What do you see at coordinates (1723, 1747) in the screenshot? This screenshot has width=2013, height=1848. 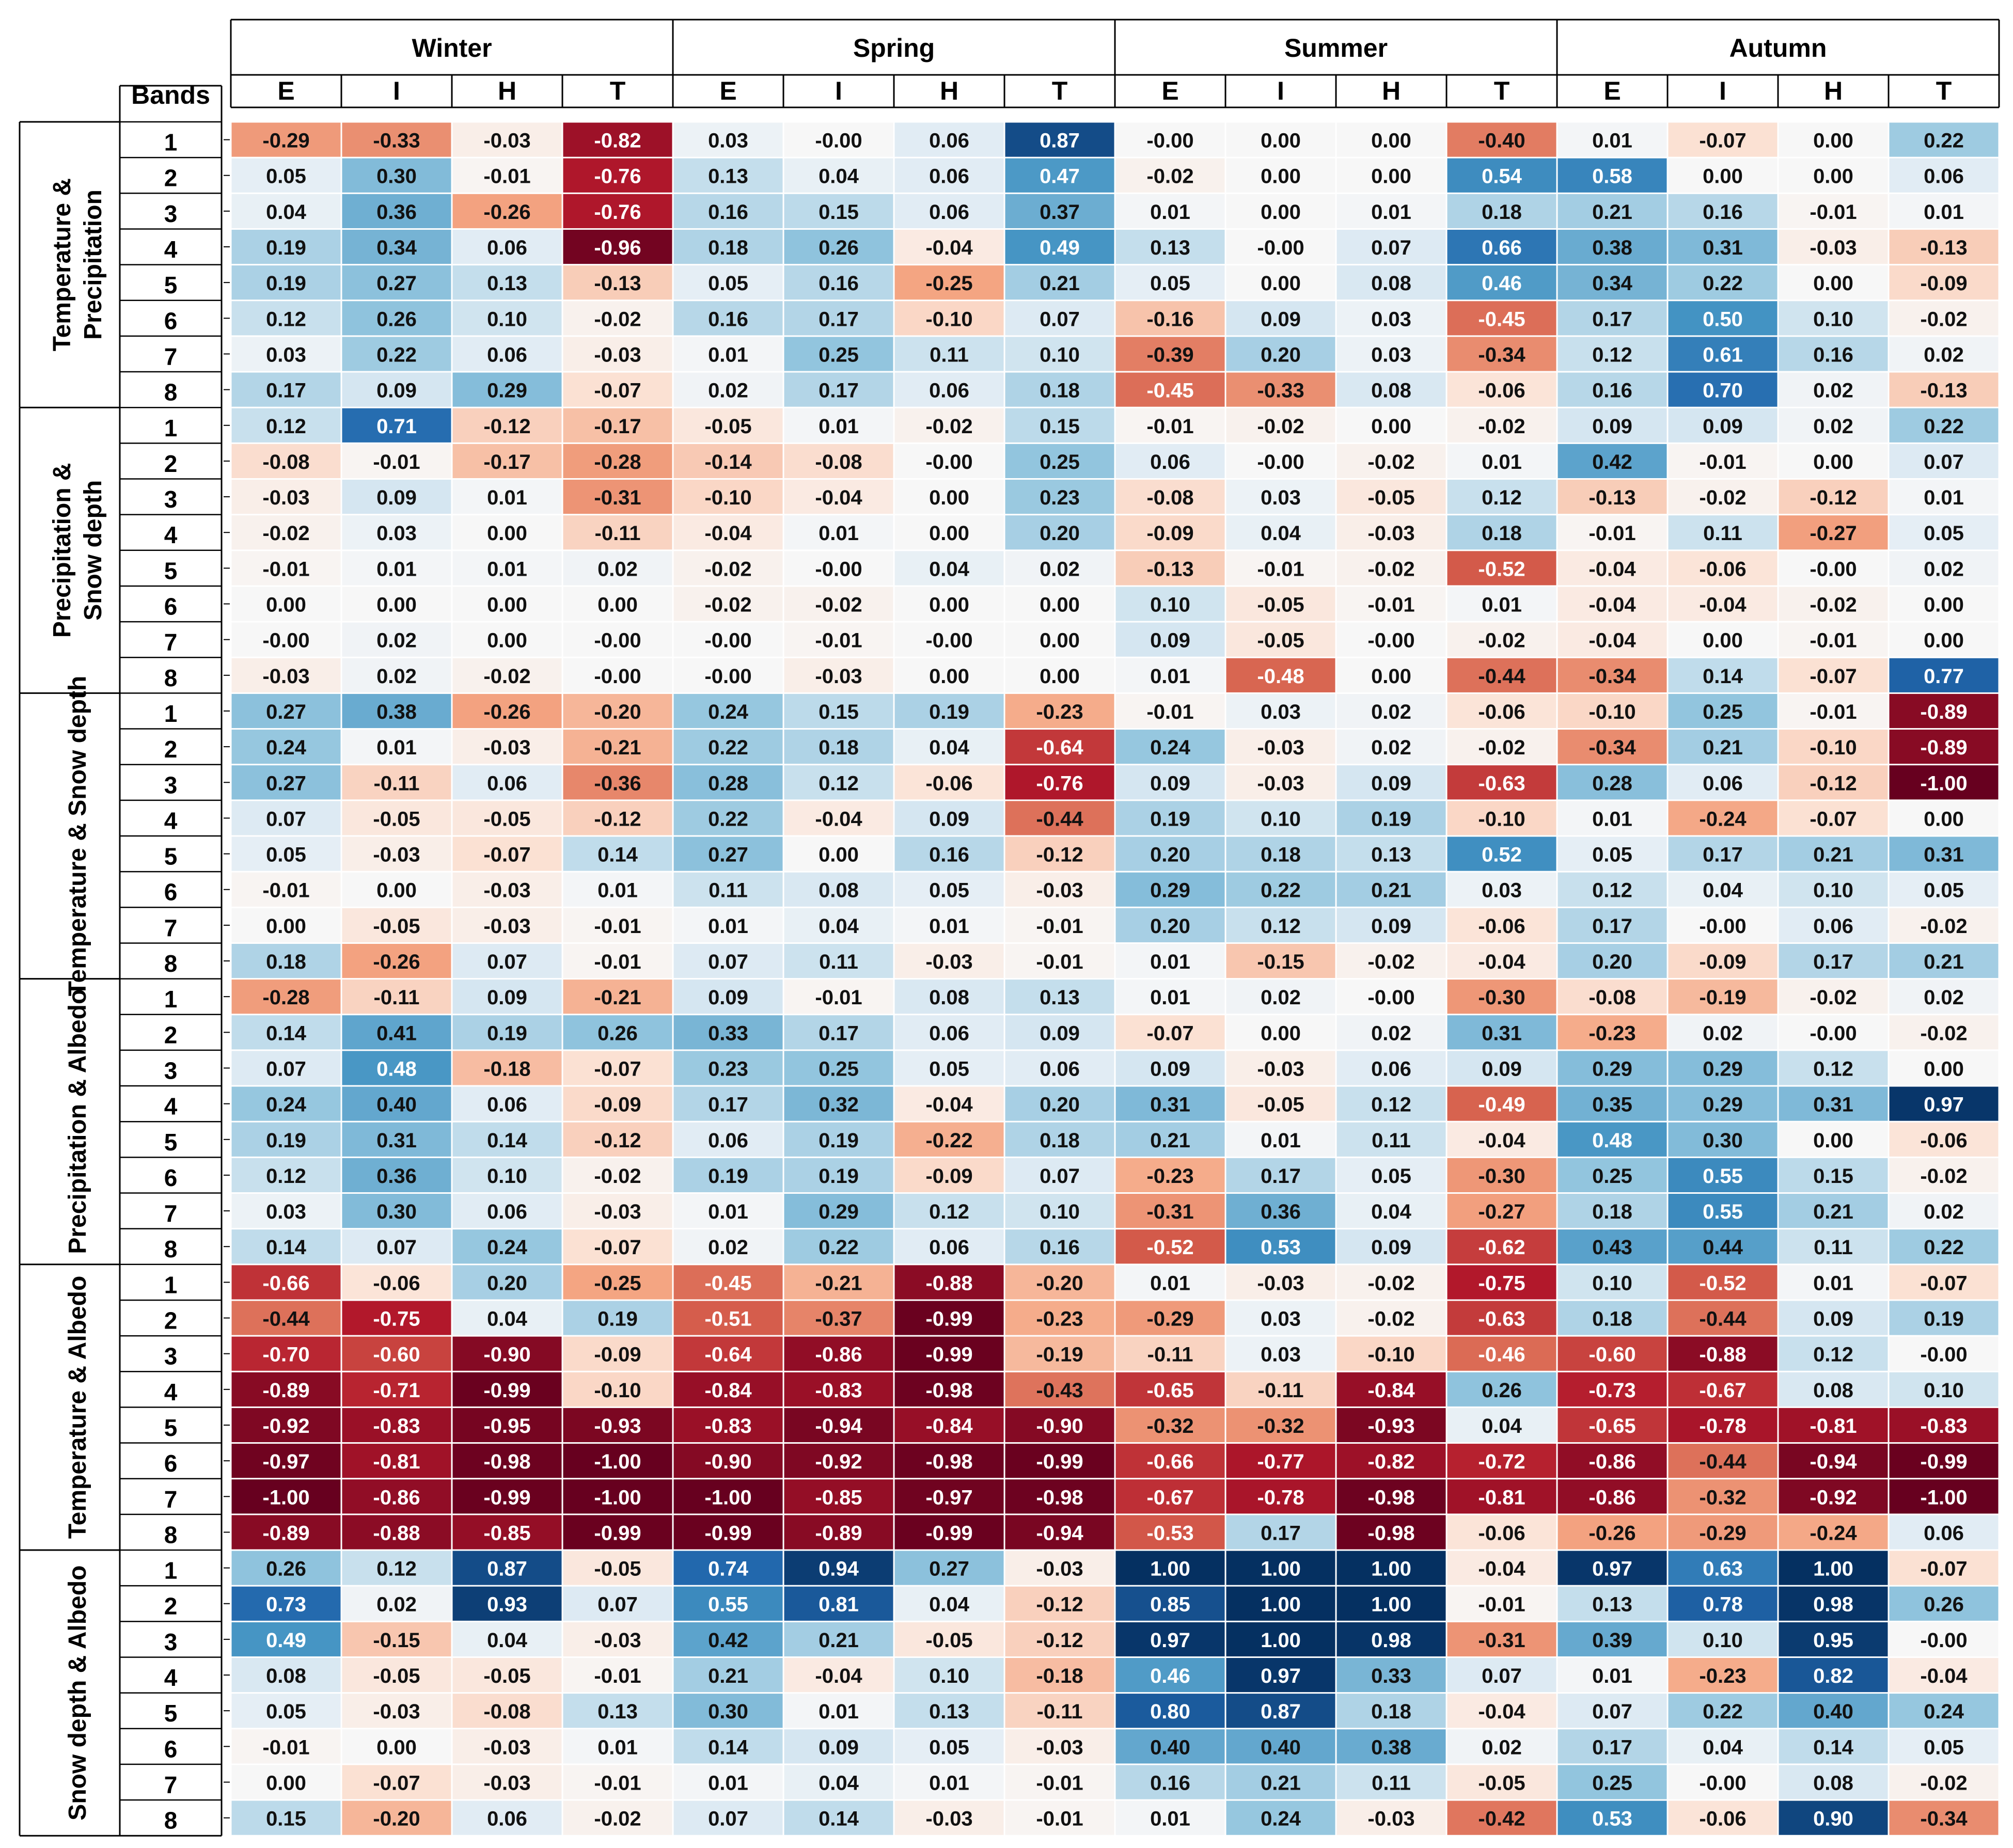 I see `cell-value: 0.04` at bounding box center [1723, 1747].